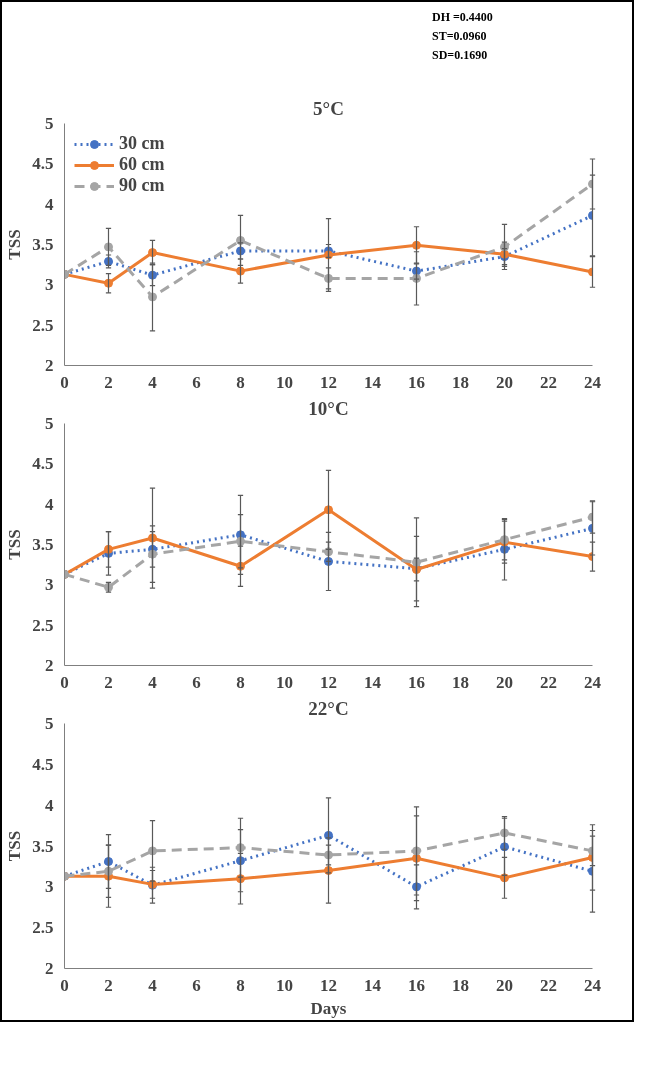 This screenshot has width=663, height=1069. What do you see at coordinates (460, 56) in the screenshot?
I see `text: SD=0.1690` at bounding box center [460, 56].